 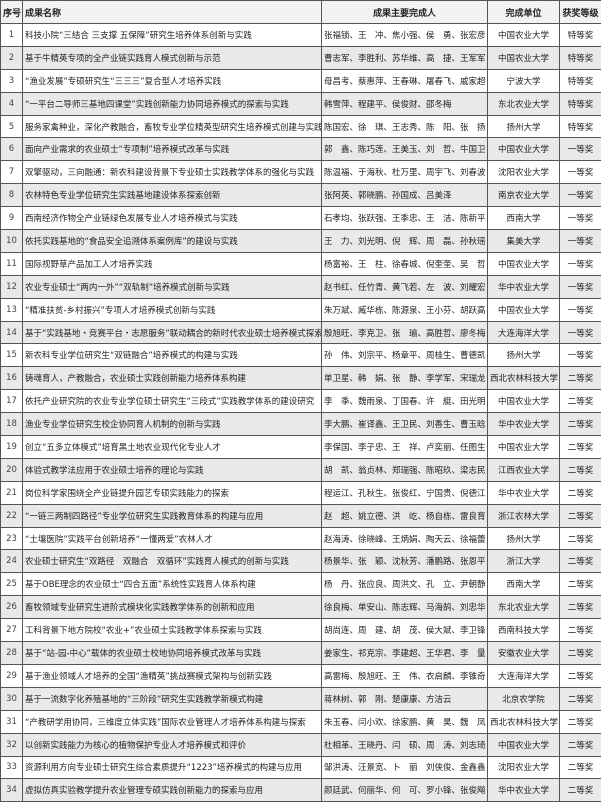 What do you see at coordinates (172, 149) in the screenshot?
I see `cell-title: 面向产业需求的农业硕士“专项制”培养模式改革与实践` at bounding box center [172, 149].